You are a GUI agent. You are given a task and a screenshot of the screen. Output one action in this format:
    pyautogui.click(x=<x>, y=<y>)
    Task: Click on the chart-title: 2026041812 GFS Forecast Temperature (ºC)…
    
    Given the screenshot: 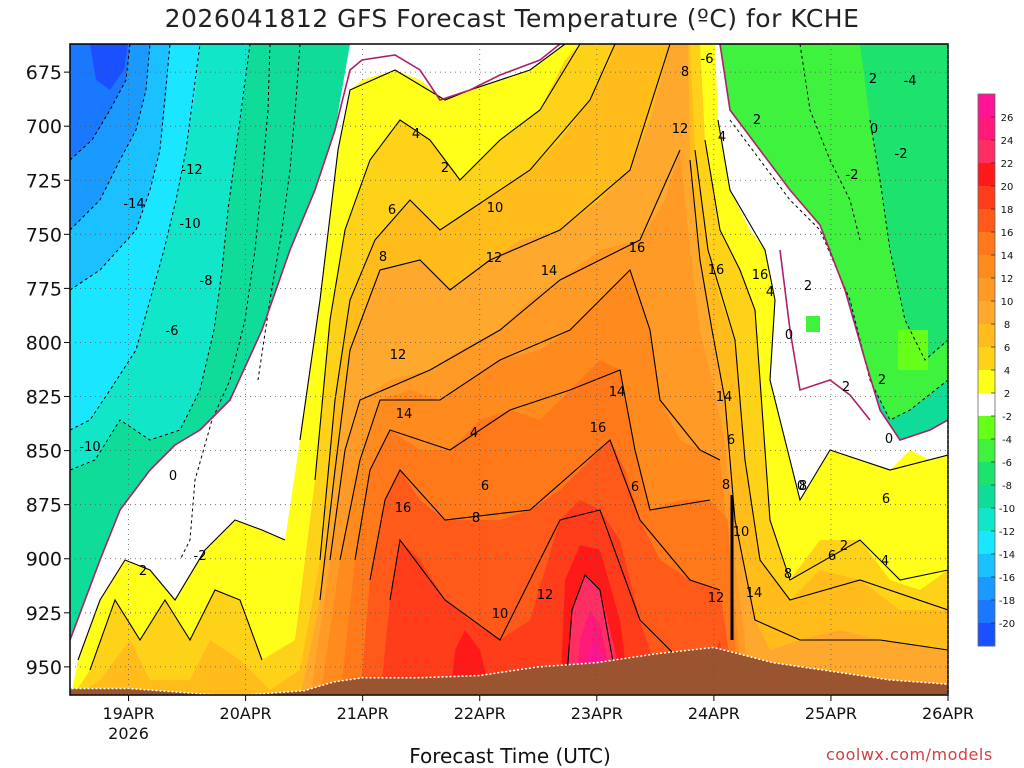 What is the action you would take?
    pyautogui.click(x=512, y=18)
    